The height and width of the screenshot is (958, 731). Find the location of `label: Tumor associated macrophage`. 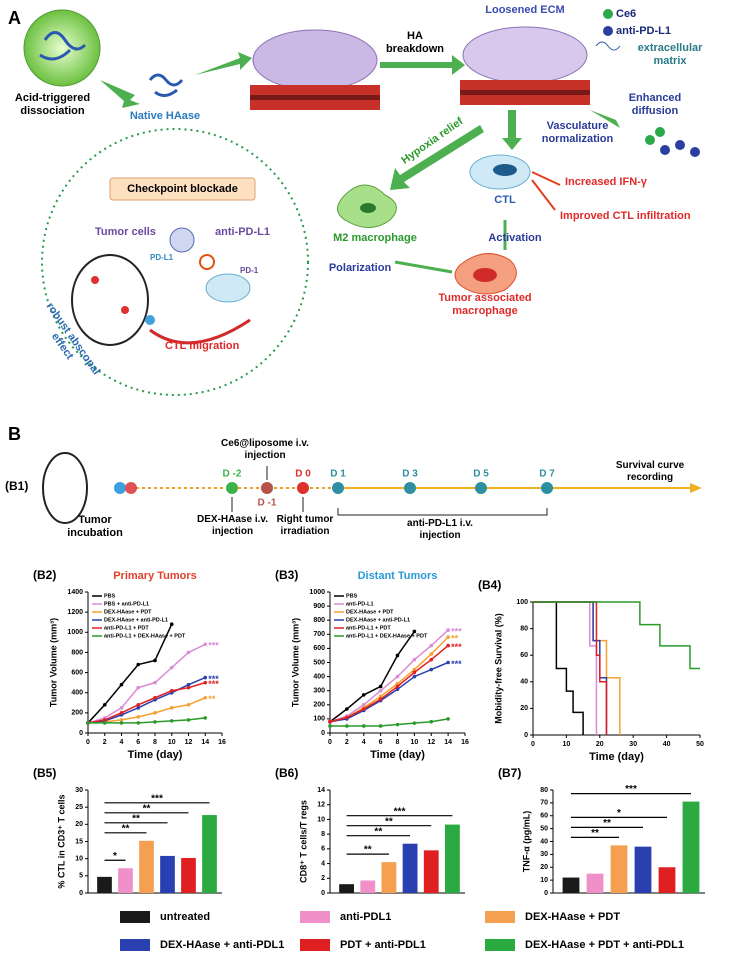

label: Tumor associated macrophage is located at coordinates (485, 304).